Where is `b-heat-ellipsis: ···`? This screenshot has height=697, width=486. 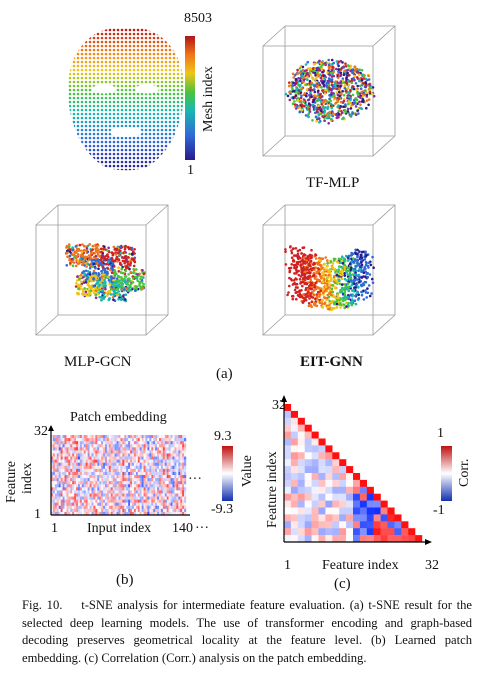
b-heat-ellipsis: ··· is located at coordinates (195, 479).